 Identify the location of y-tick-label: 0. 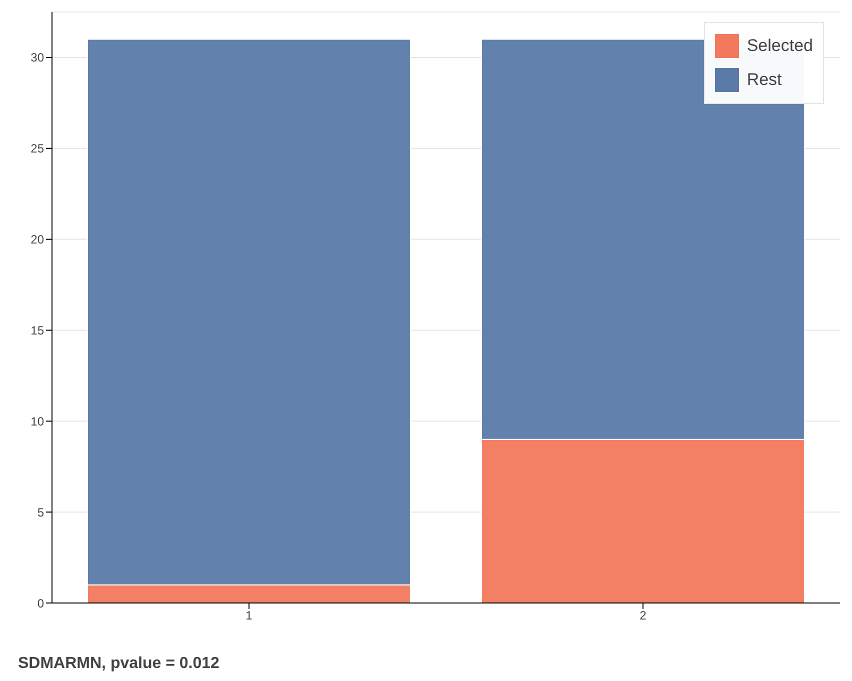
(40, 603).